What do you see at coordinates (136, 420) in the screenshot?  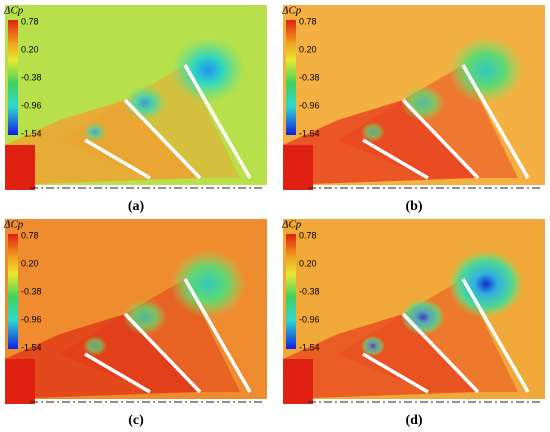 I see `panel-label: (c)` at bounding box center [136, 420].